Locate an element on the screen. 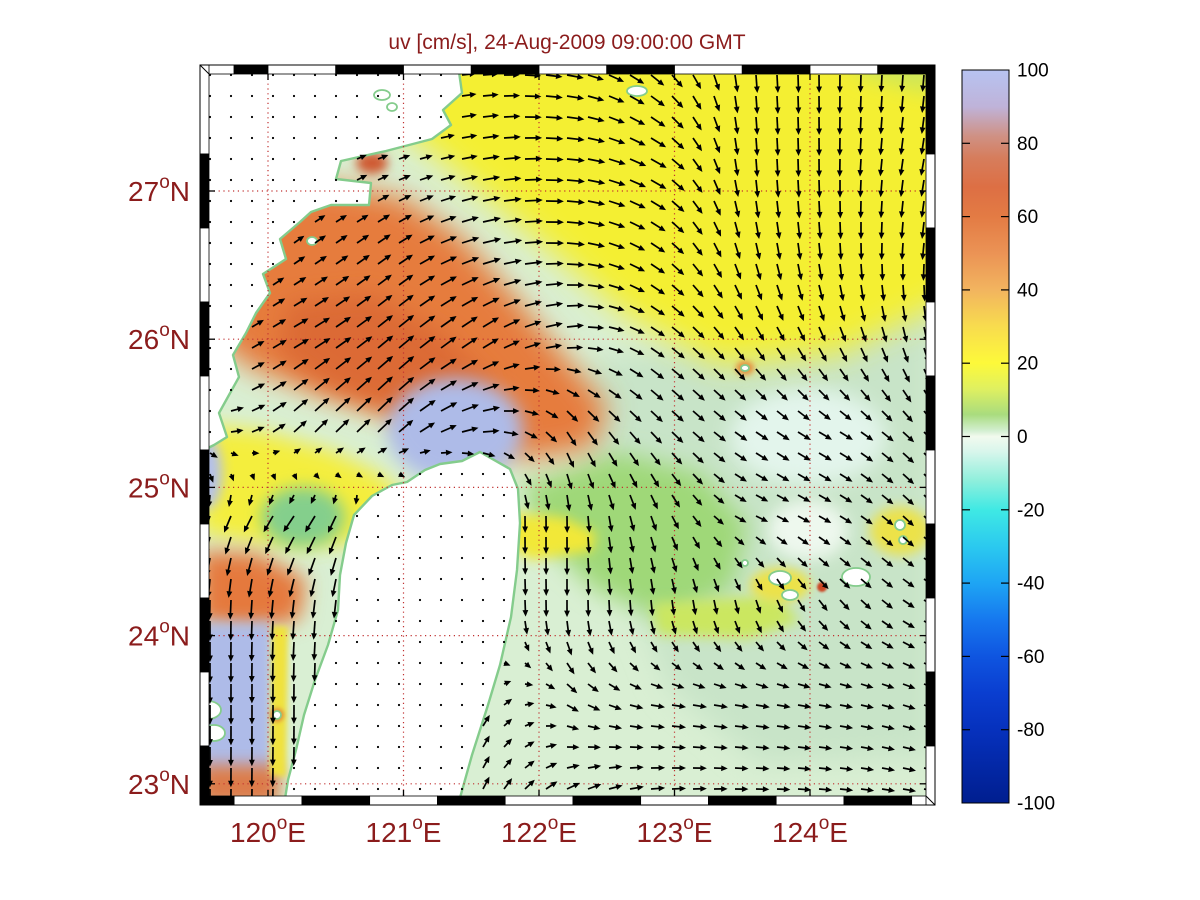  speed-region-mid-green-east is located at coordinates (635, 537).